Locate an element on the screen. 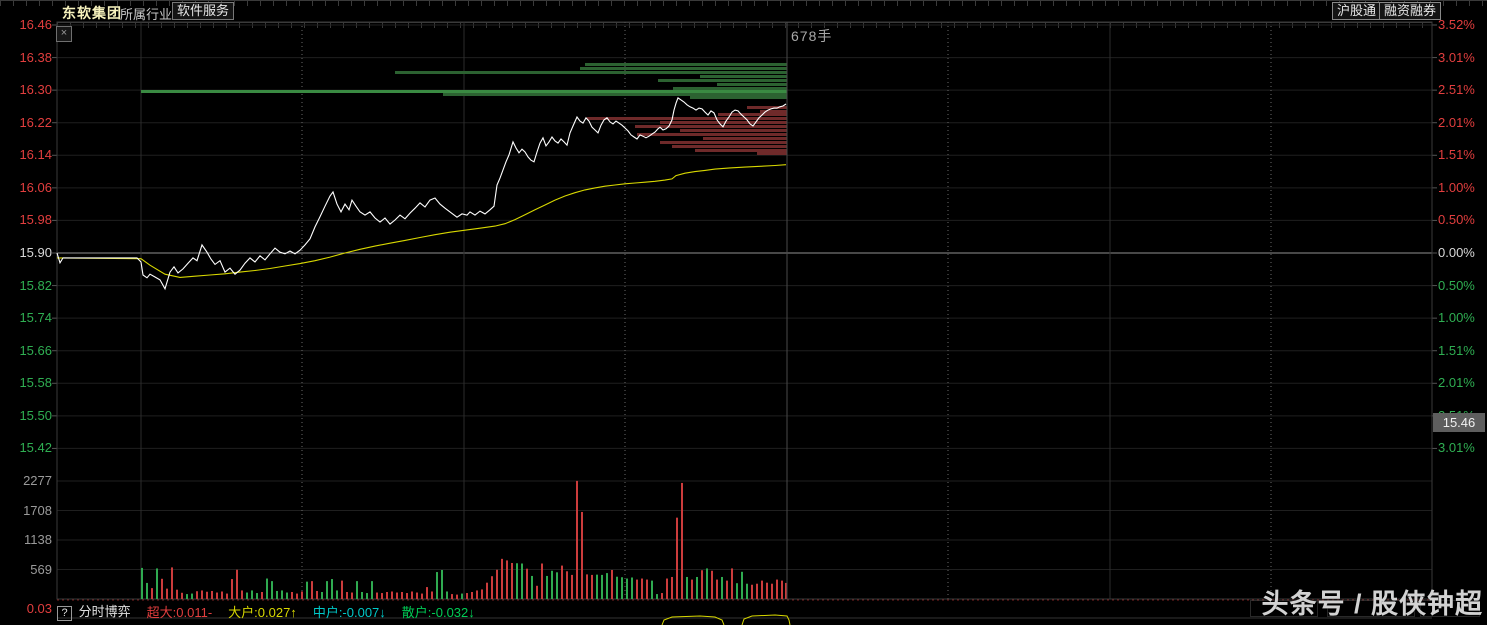 The height and width of the screenshot is (625, 1487). help-icon: ? is located at coordinates (64, 613).